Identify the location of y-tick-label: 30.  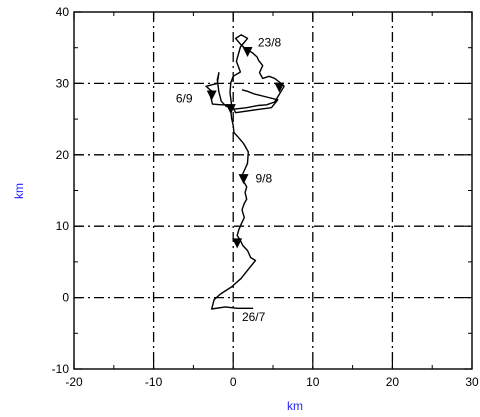
(63, 83).